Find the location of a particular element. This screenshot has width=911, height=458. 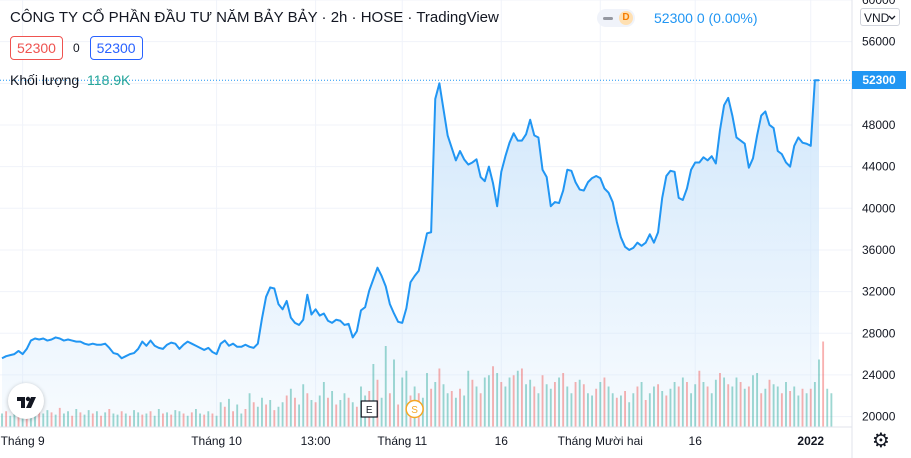

market-status: D is located at coordinates (616, 18).